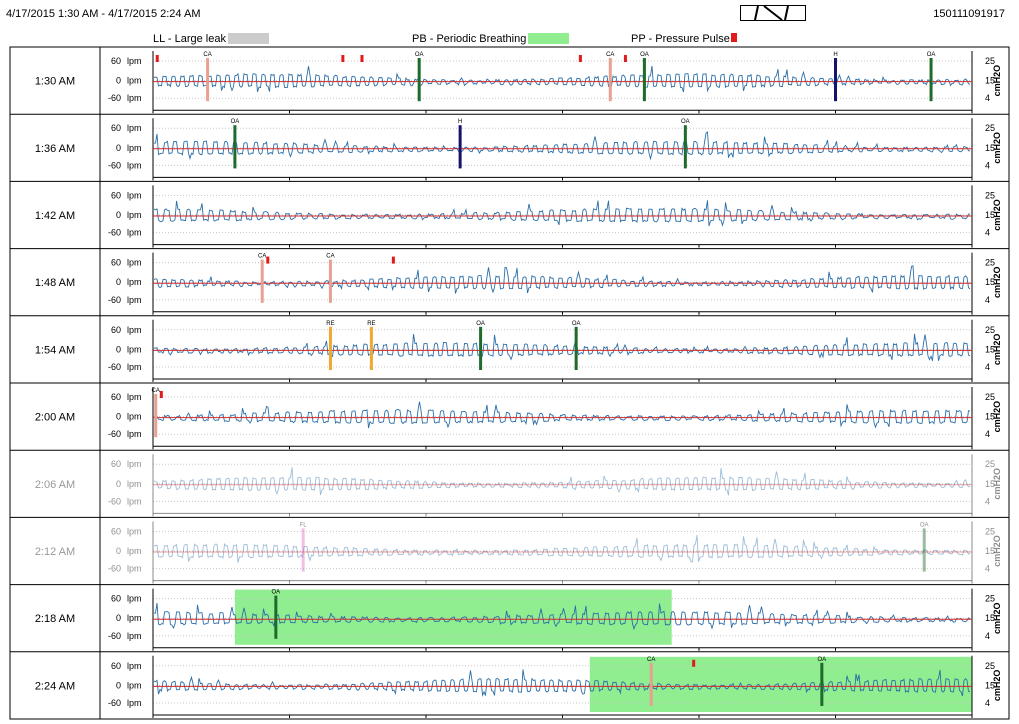 This screenshot has height=724, width=1019. What do you see at coordinates (55, 149) in the screenshot?
I see `row-time-label: 1:36 AM` at bounding box center [55, 149].